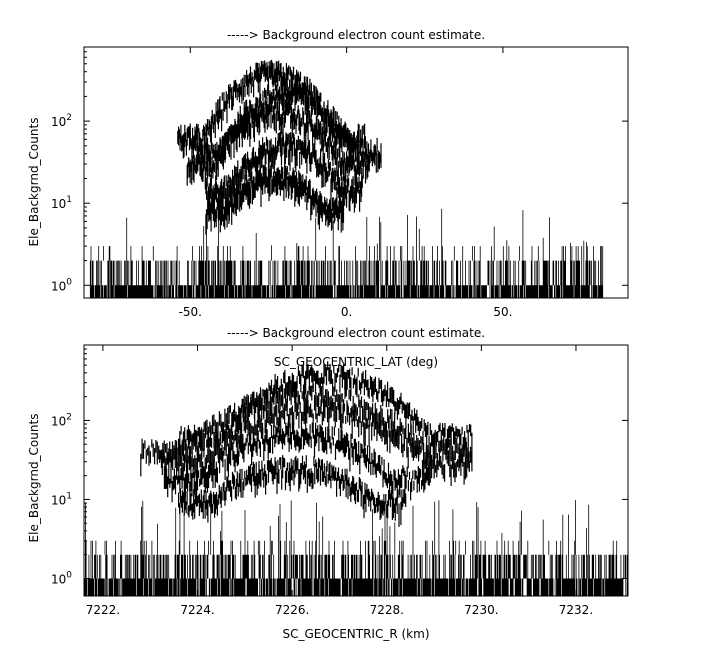 The image size is (724, 656). Describe the element at coordinates (387, 610) in the screenshot. I see `x-tick-label-bottom-3: 7228.` at that location.